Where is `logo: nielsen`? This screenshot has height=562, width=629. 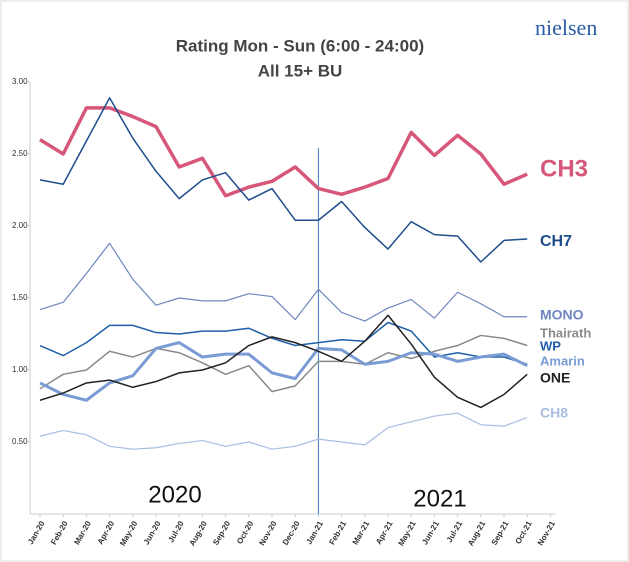 logo: nielsen is located at coordinates (566, 27).